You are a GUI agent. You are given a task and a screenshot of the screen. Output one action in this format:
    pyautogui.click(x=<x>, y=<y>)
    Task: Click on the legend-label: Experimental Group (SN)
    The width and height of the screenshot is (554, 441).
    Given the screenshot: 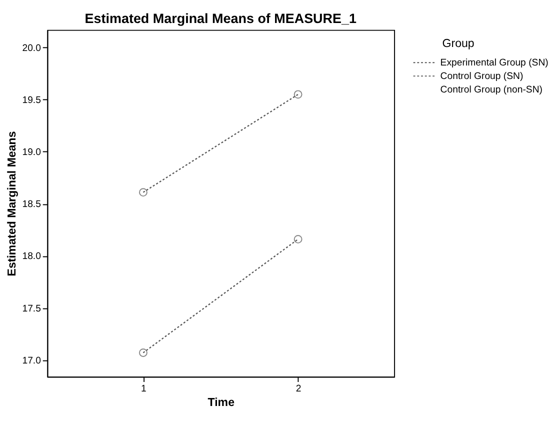 What is the action you would take?
    pyautogui.click(x=494, y=62)
    